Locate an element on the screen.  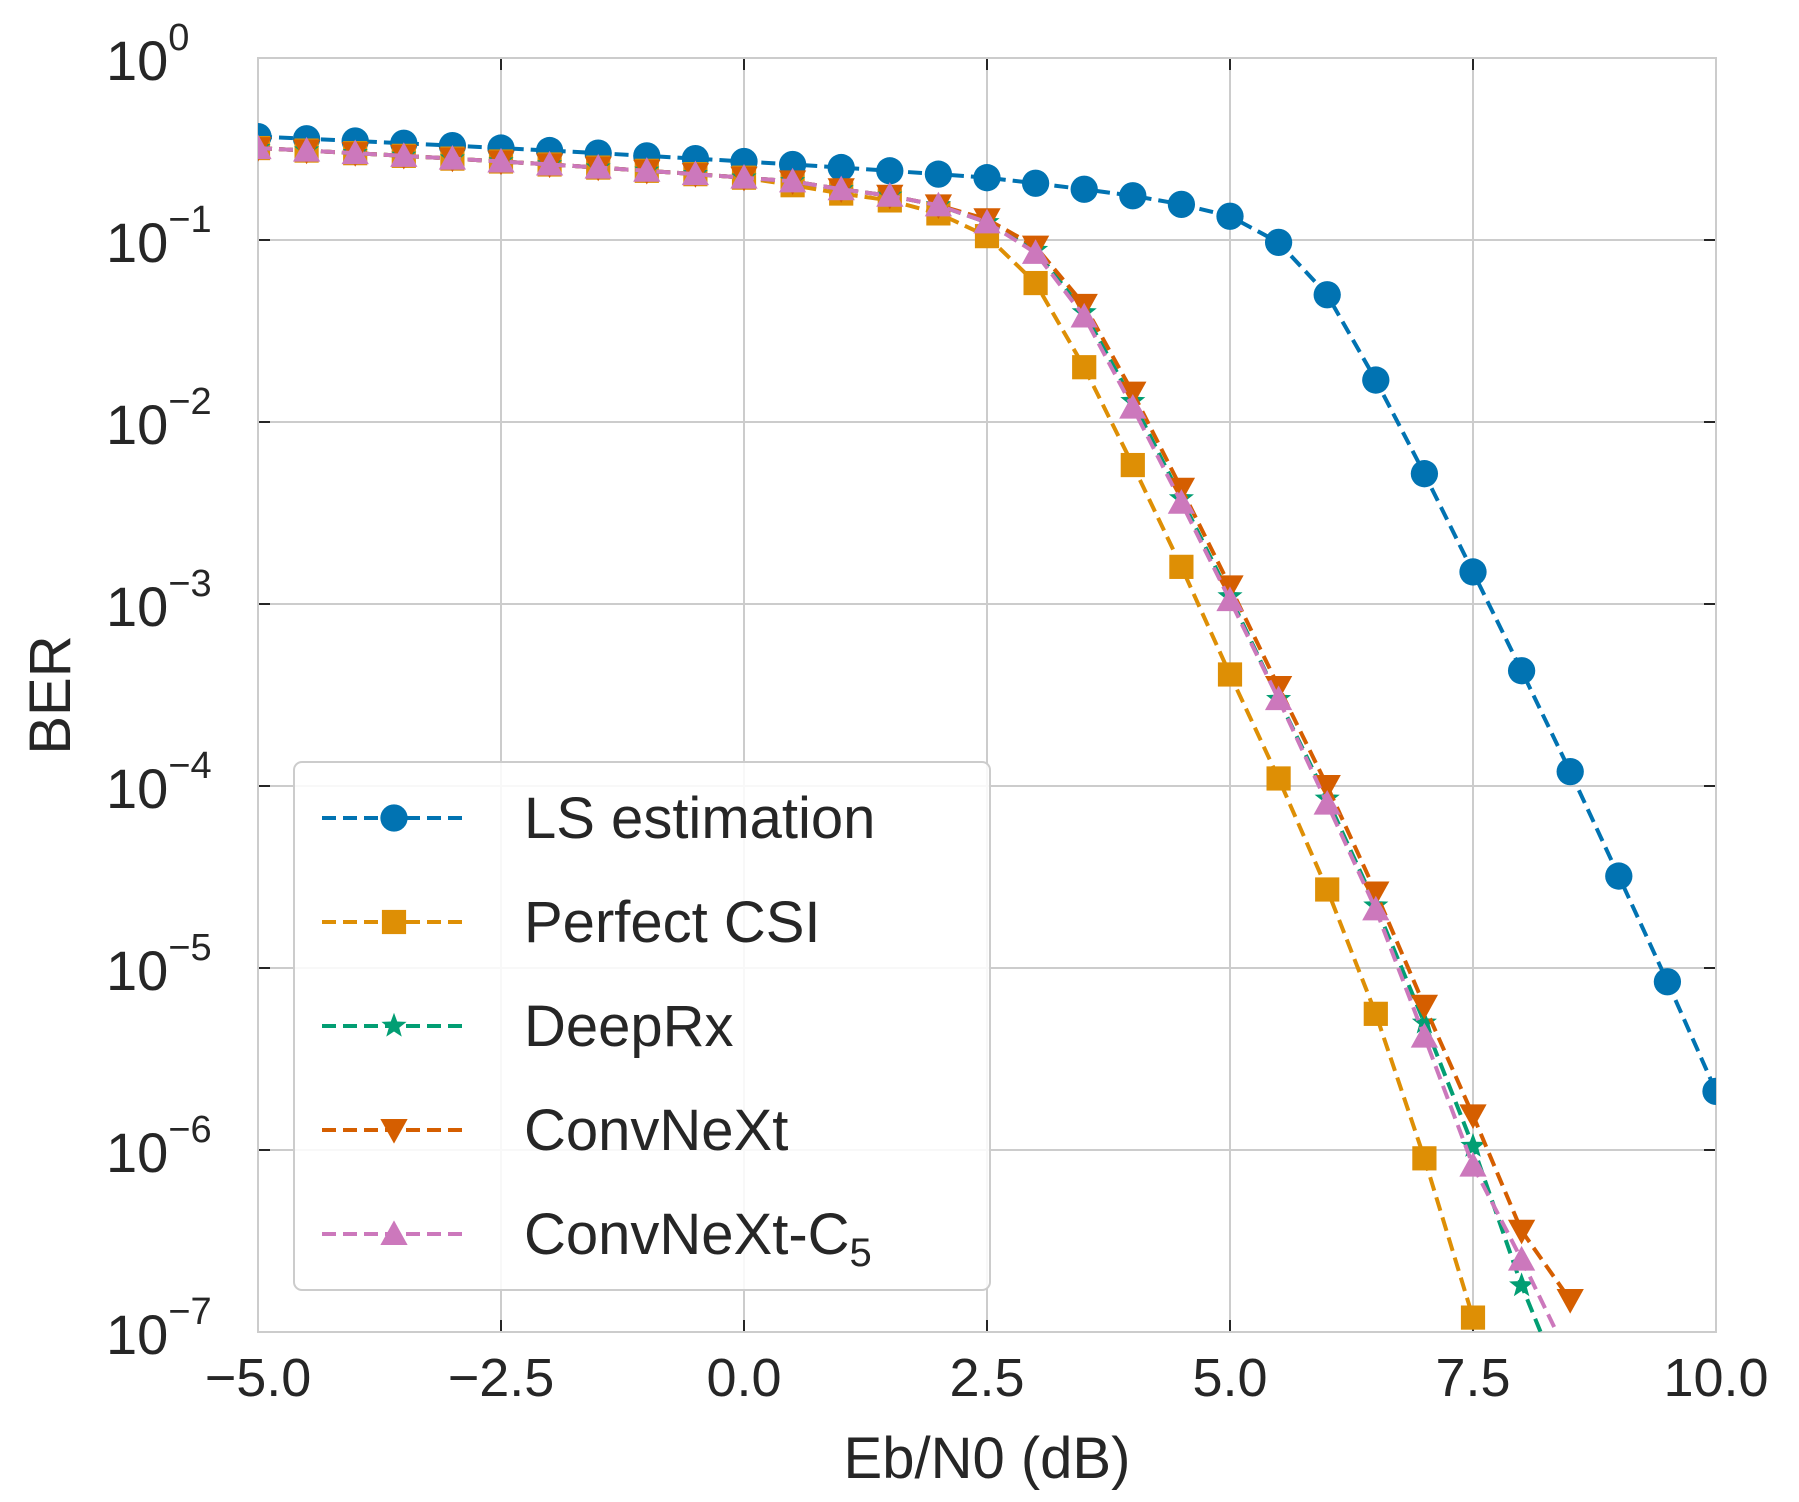
legend-item: LS estimation is located at coordinates (598, 818).